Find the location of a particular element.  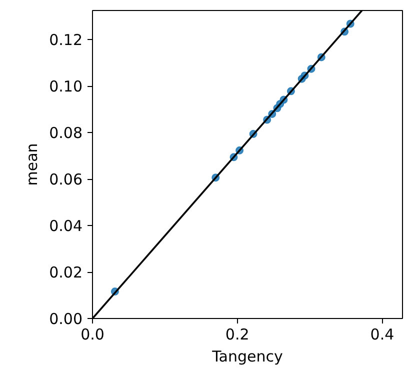

y-tick-label: 0.12 is located at coordinates (66, 40).